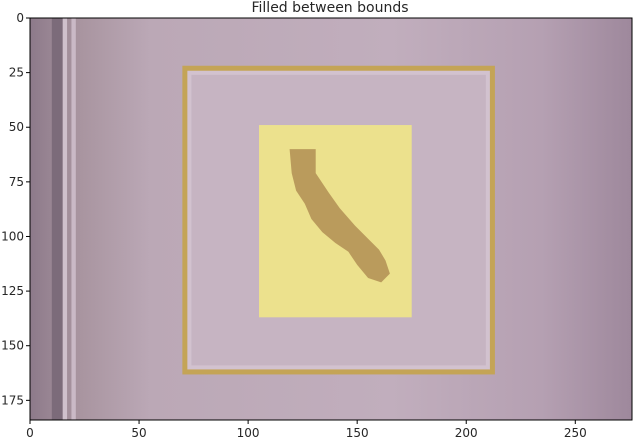 The width and height of the screenshot is (642, 444). I want to click on x-tick-label: 200, so click(466, 433).